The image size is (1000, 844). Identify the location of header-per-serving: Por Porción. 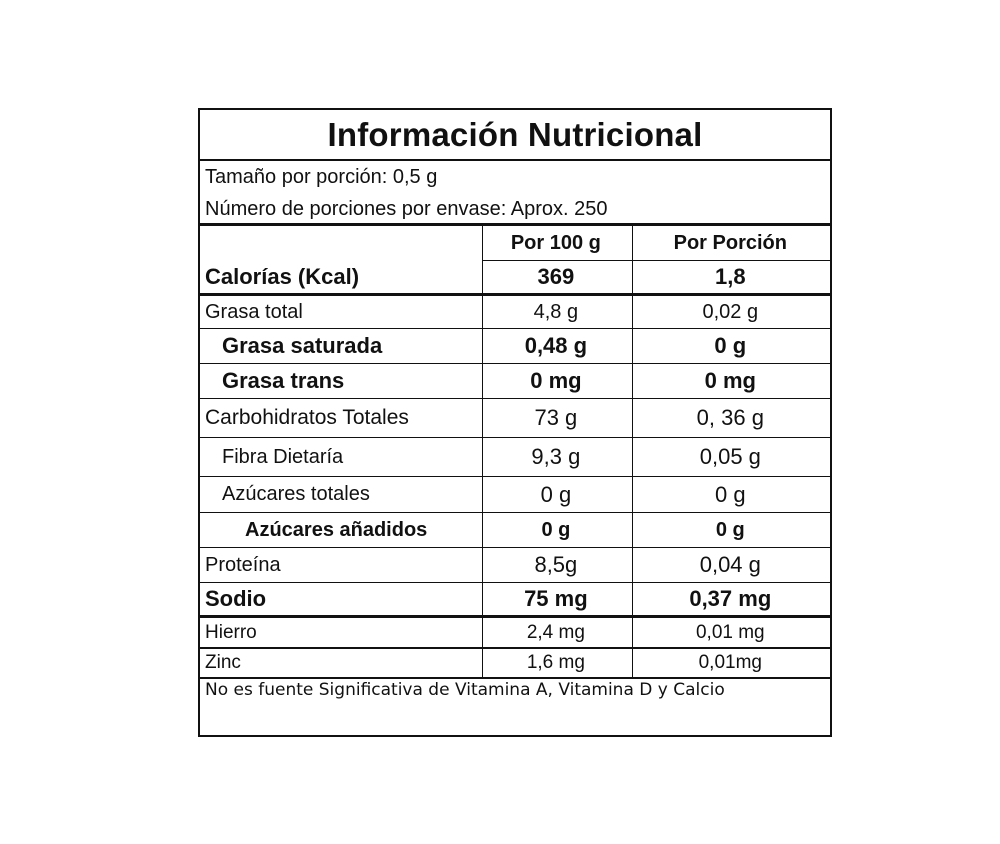
(730, 242).